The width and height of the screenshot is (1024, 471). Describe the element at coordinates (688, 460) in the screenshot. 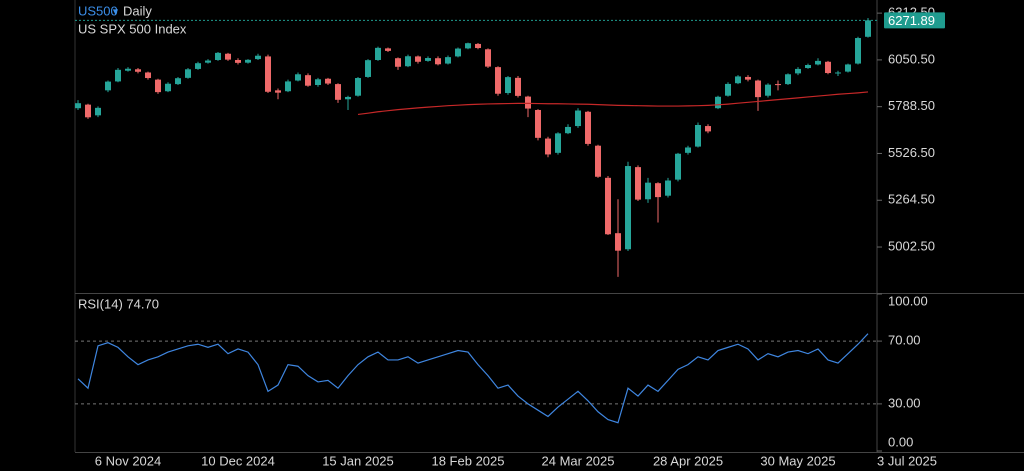

I see `x-tick-label: 28 Apr 2025` at that location.